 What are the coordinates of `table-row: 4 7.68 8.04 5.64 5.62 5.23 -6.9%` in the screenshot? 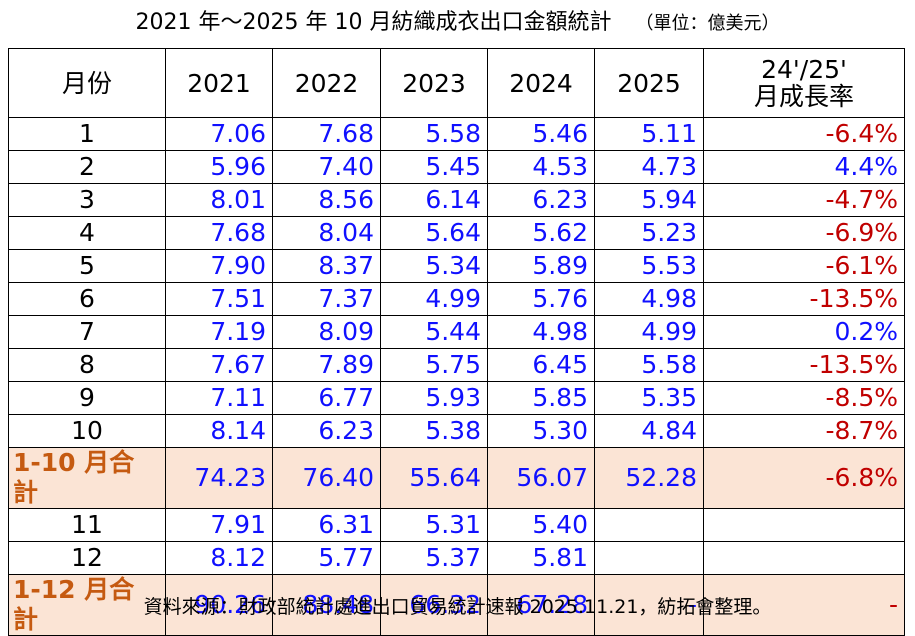 It's located at (456, 233).